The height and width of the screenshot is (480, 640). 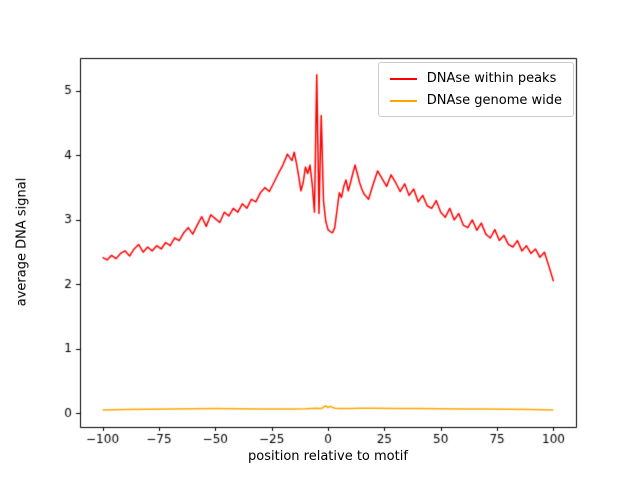 I want to click on legend-line-sample-red, so click(x=403, y=78).